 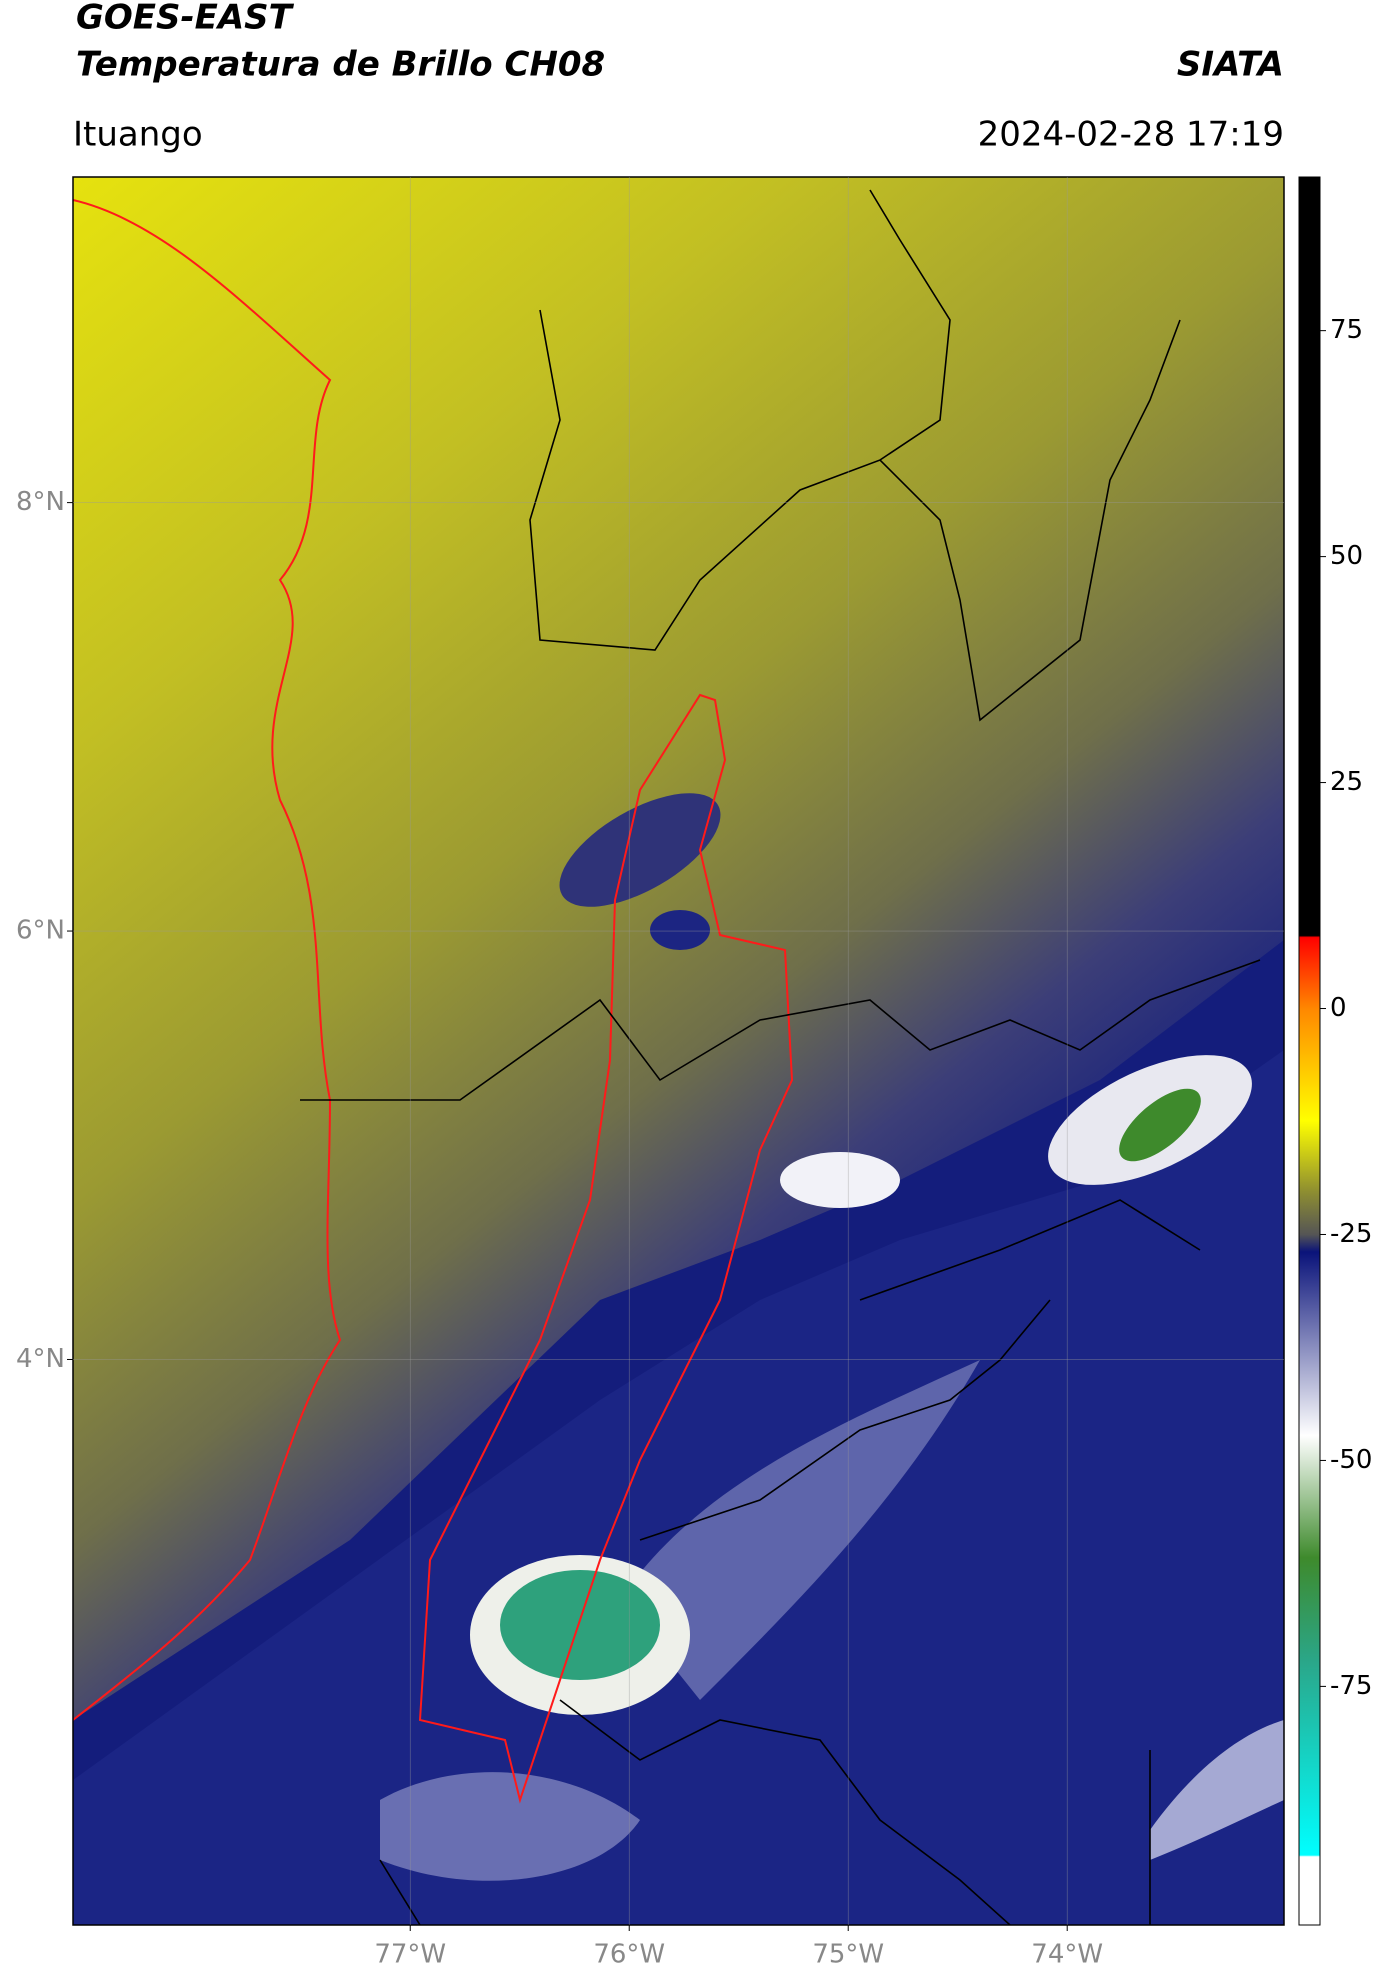 I want to click on colorbar-tick-label: -75, so click(x=1351, y=1686).